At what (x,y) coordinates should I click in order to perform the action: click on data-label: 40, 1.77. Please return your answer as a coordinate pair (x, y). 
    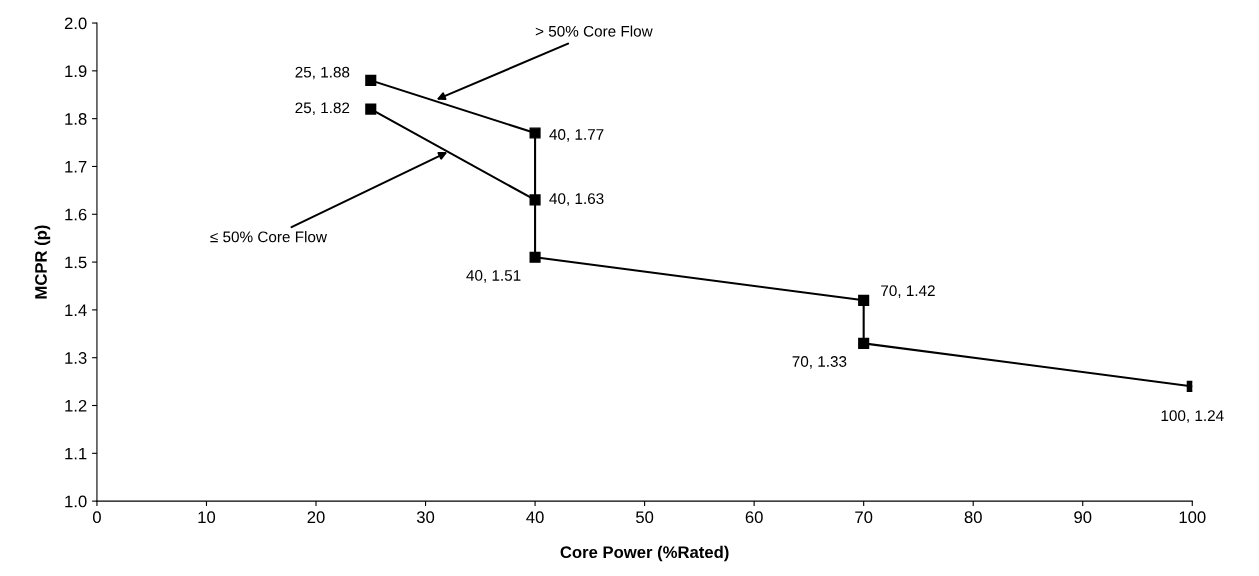
    Looking at the image, I should click on (576, 135).